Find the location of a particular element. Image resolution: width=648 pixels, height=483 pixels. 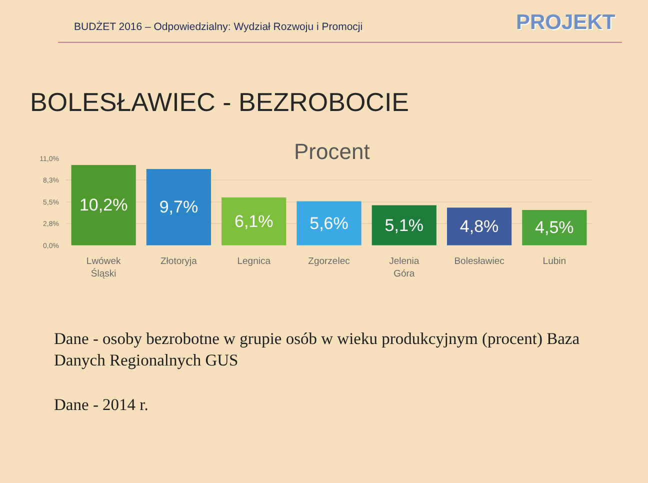

data-label: 10,2% is located at coordinates (103, 205).